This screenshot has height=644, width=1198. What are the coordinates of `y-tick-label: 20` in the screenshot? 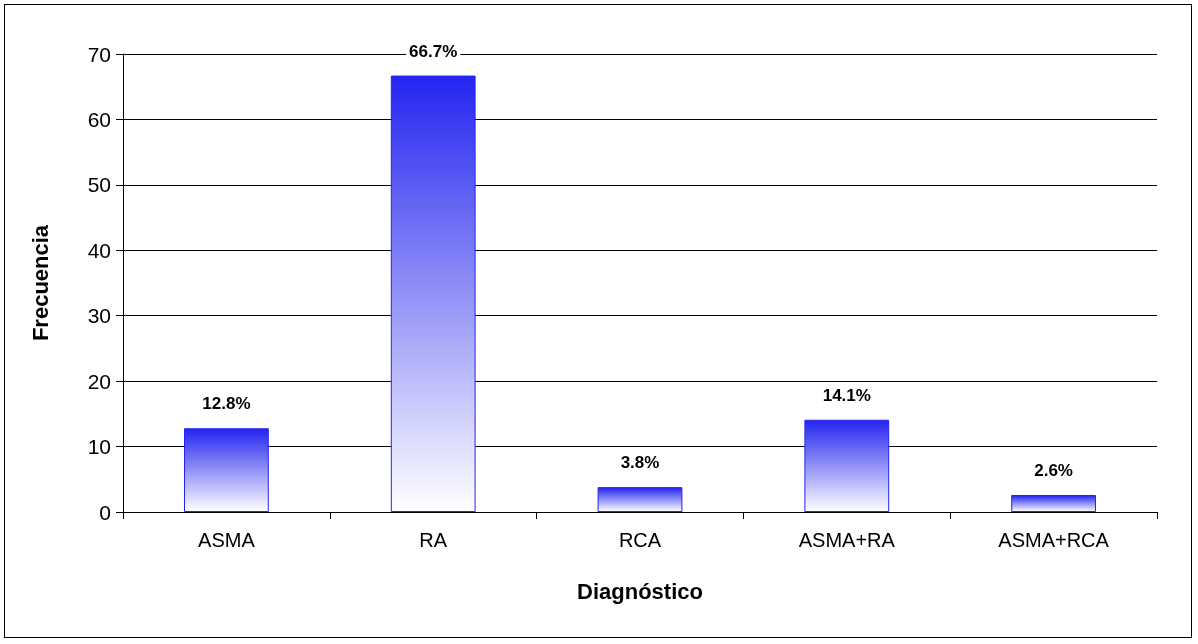 It's located at (99, 381).